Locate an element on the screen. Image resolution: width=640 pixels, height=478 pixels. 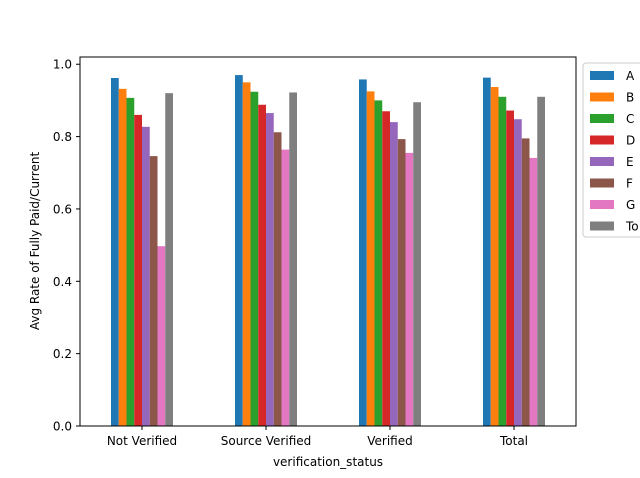
bar-E-verified is located at coordinates (394, 274).